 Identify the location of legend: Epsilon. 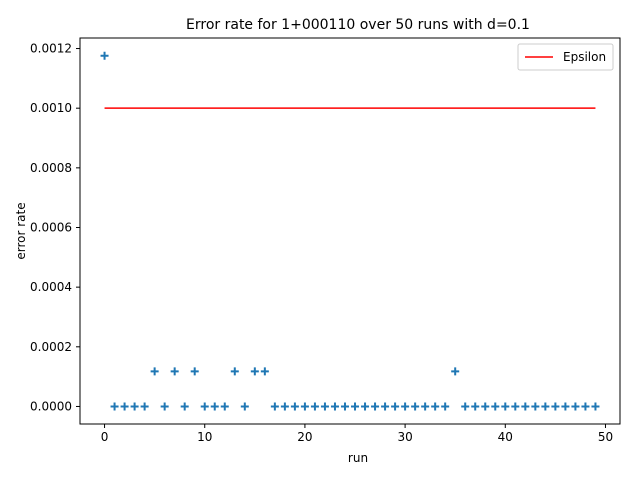
(565, 57).